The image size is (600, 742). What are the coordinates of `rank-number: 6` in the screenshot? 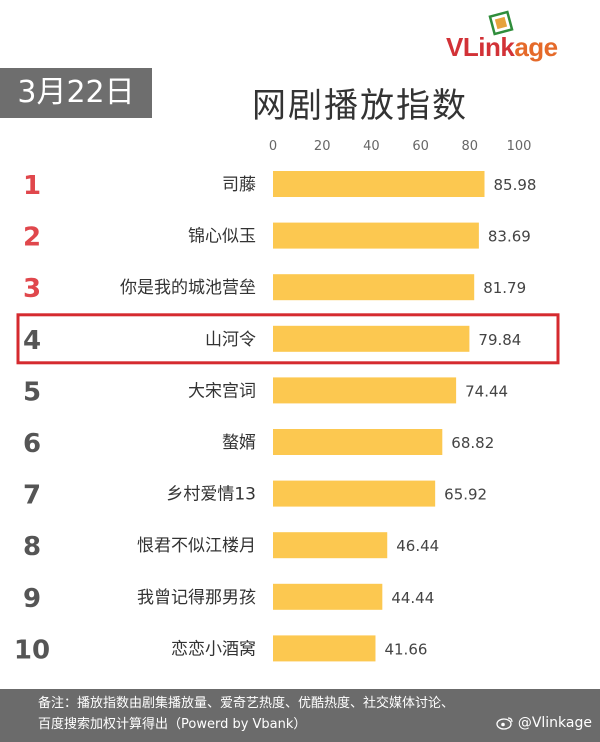 It's located at (32, 444).